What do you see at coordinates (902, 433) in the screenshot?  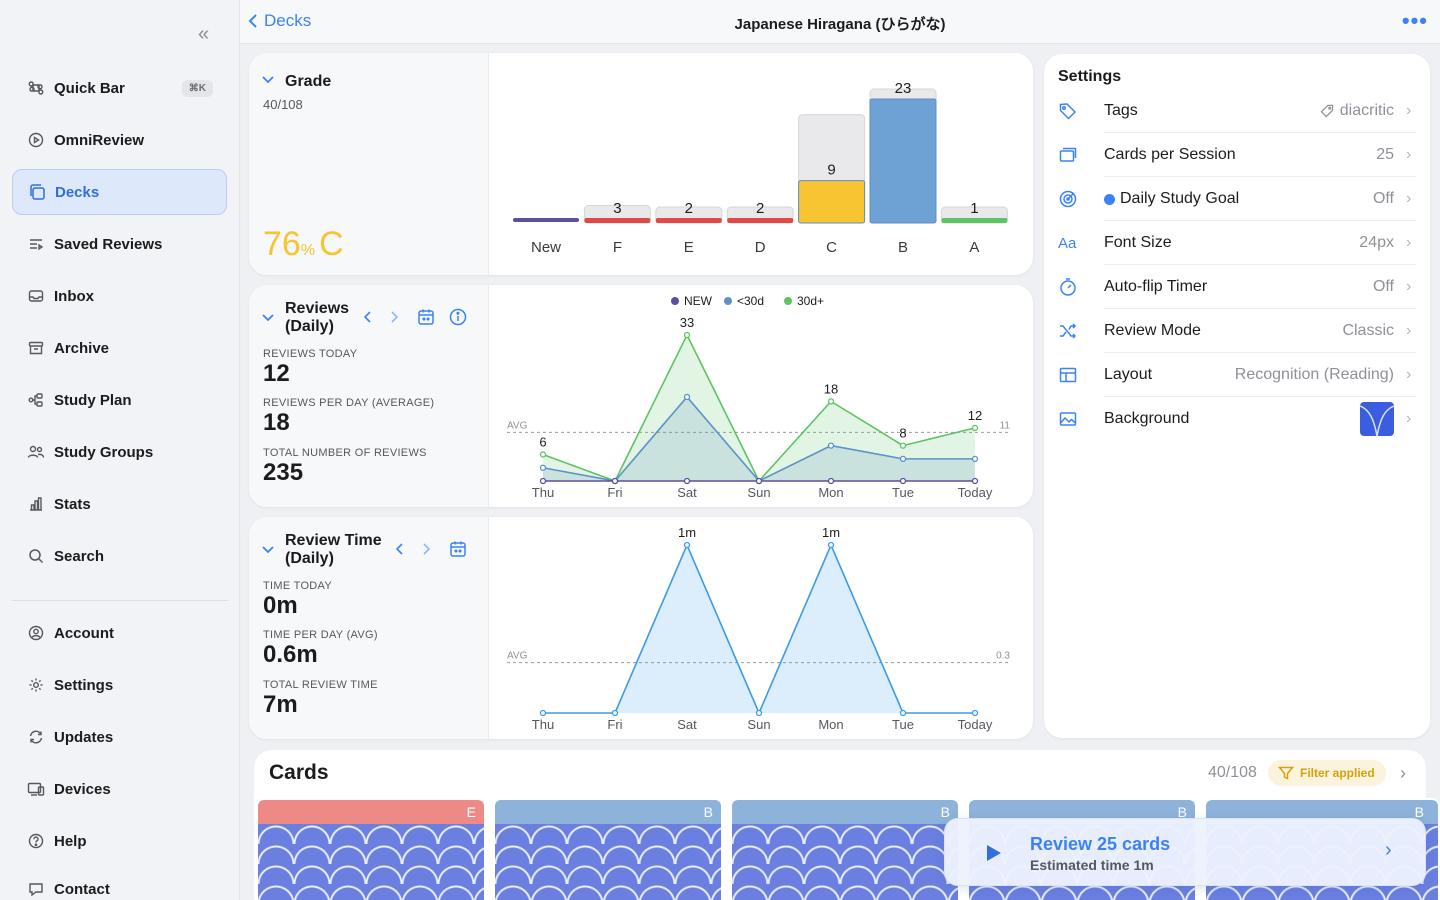 I see `data-label: 8` at bounding box center [902, 433].